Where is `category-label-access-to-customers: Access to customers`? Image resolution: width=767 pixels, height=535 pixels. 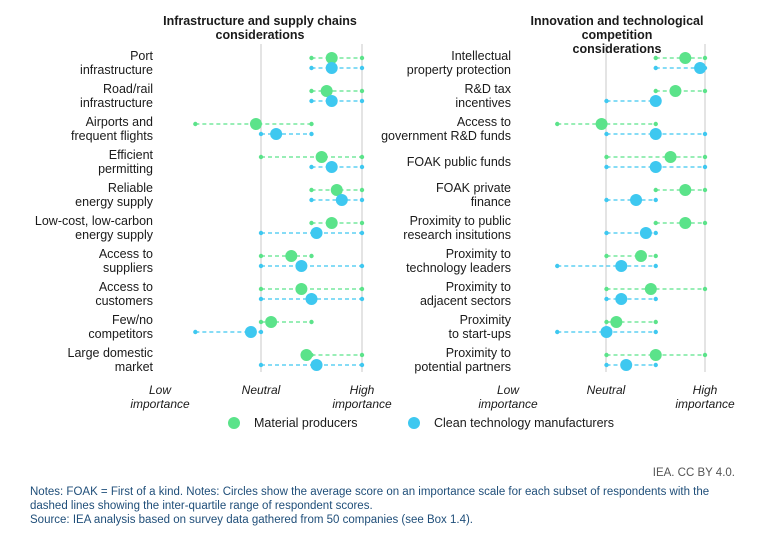 category-label-access-to-customers: Access to customers is located at coordinates (124, 294).